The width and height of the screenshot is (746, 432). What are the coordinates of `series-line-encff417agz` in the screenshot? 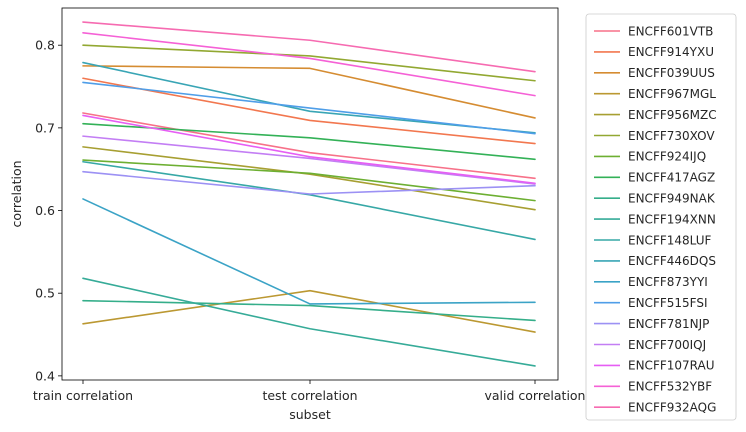 It's located at (309, 141).